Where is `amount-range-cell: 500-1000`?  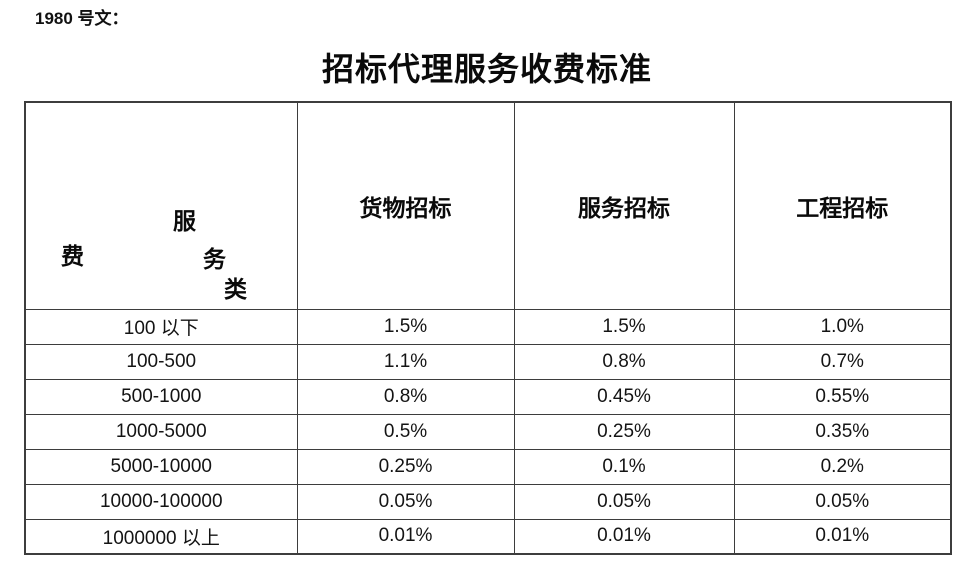 amount-range-cell: 500-1000 is located at coordinates (161, 396).